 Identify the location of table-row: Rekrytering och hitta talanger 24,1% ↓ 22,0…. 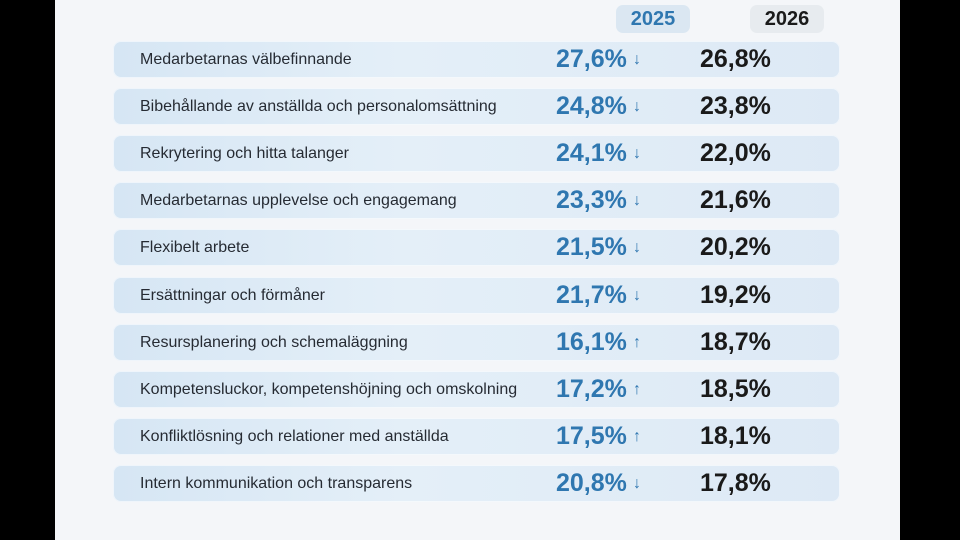
(476, 153).